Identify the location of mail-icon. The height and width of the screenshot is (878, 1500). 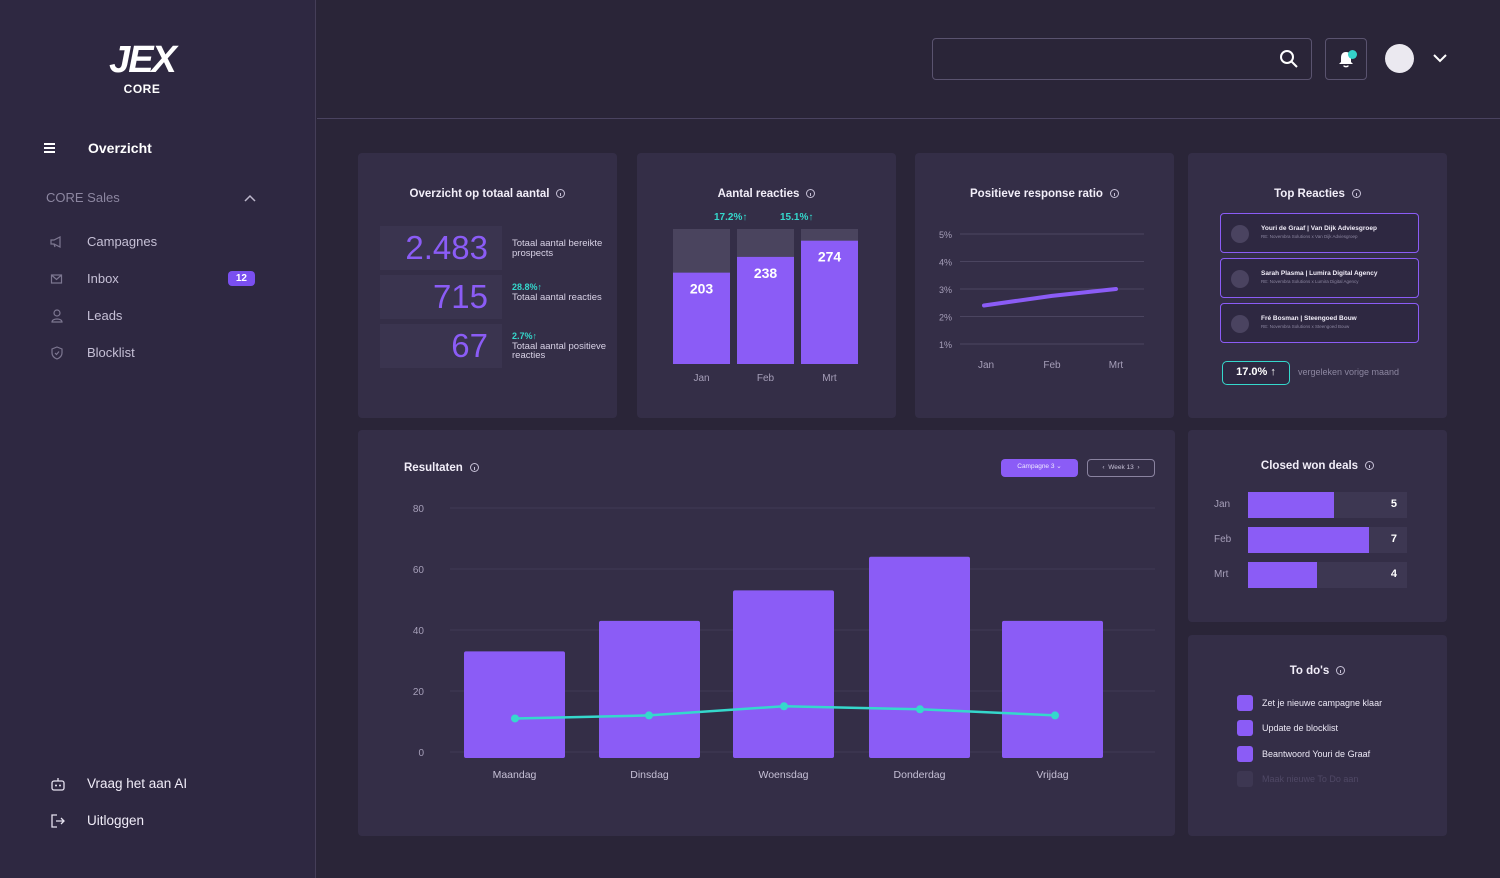
(56, 278).